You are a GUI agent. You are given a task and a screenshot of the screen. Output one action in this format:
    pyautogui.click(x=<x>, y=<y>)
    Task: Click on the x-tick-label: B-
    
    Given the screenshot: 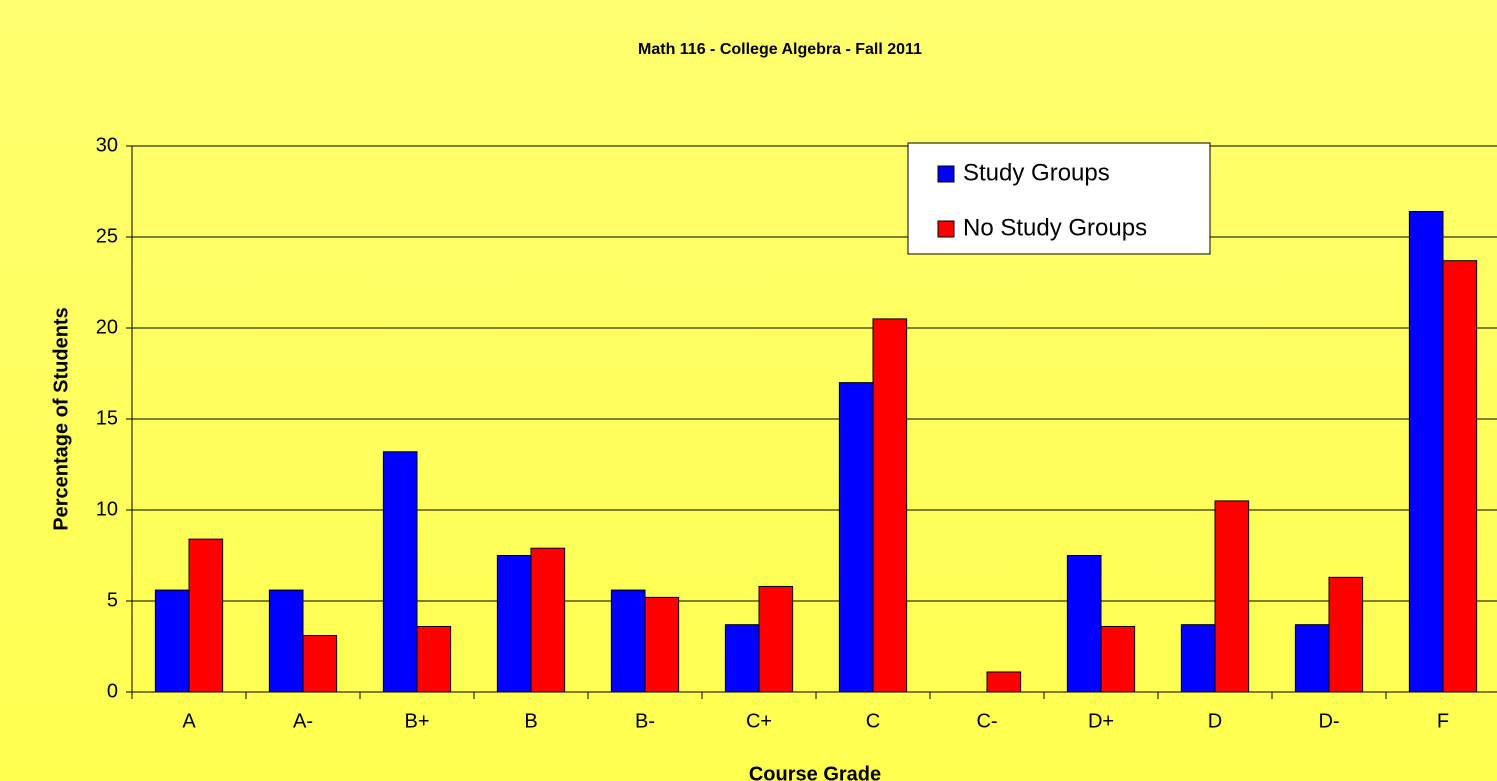 What is the action you would take?
    pyautogui.click(x=645, y=721)
    